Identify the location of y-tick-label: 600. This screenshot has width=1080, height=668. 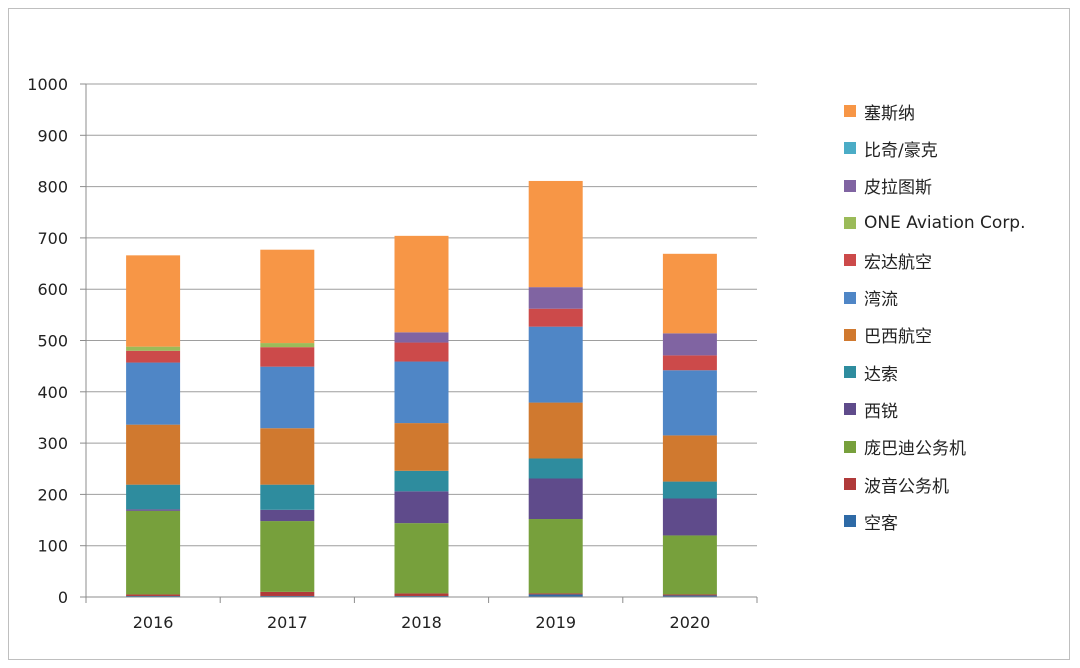
(52, 289).